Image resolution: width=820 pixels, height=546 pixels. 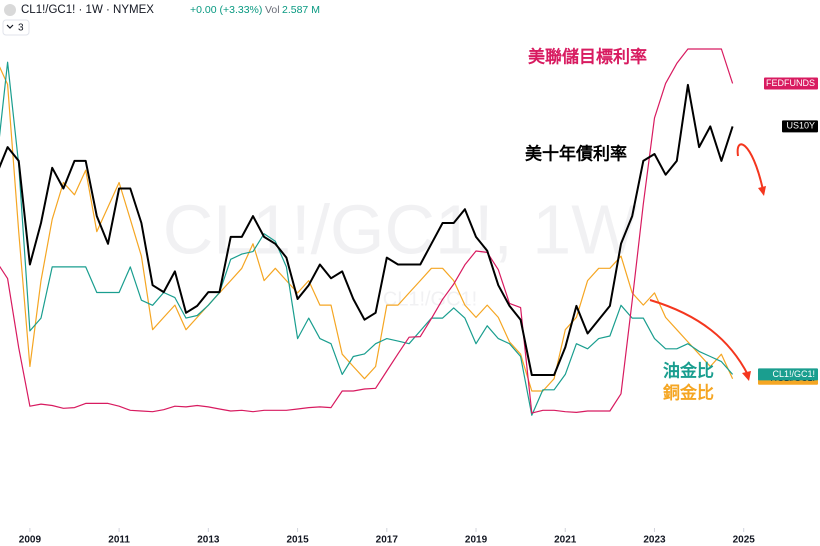 I want to click on symbol-logo, so click(x=10, y=10).